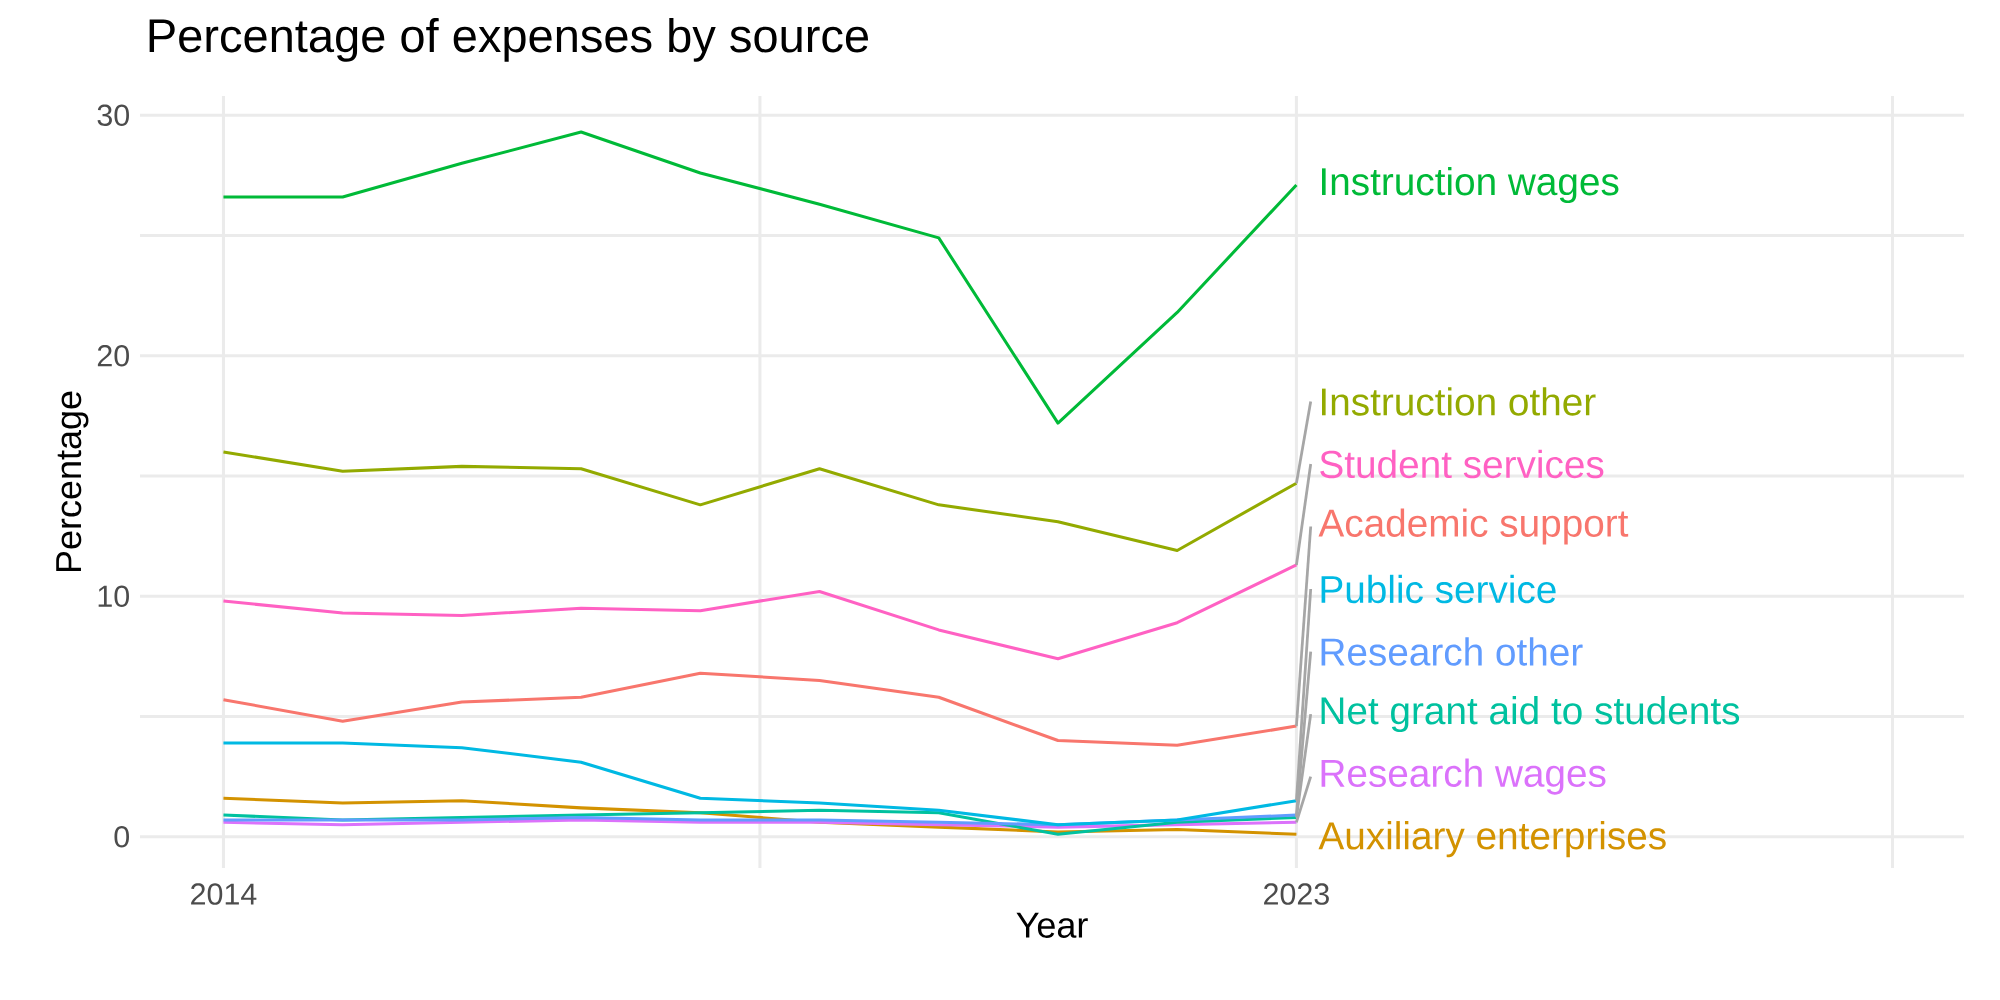 The width and height of the screenshot is (2000, 1000). Describe the element at coordinates (509, 39) in the screenshot. I see `chart-title: Percentage of expenses by source` at that location.